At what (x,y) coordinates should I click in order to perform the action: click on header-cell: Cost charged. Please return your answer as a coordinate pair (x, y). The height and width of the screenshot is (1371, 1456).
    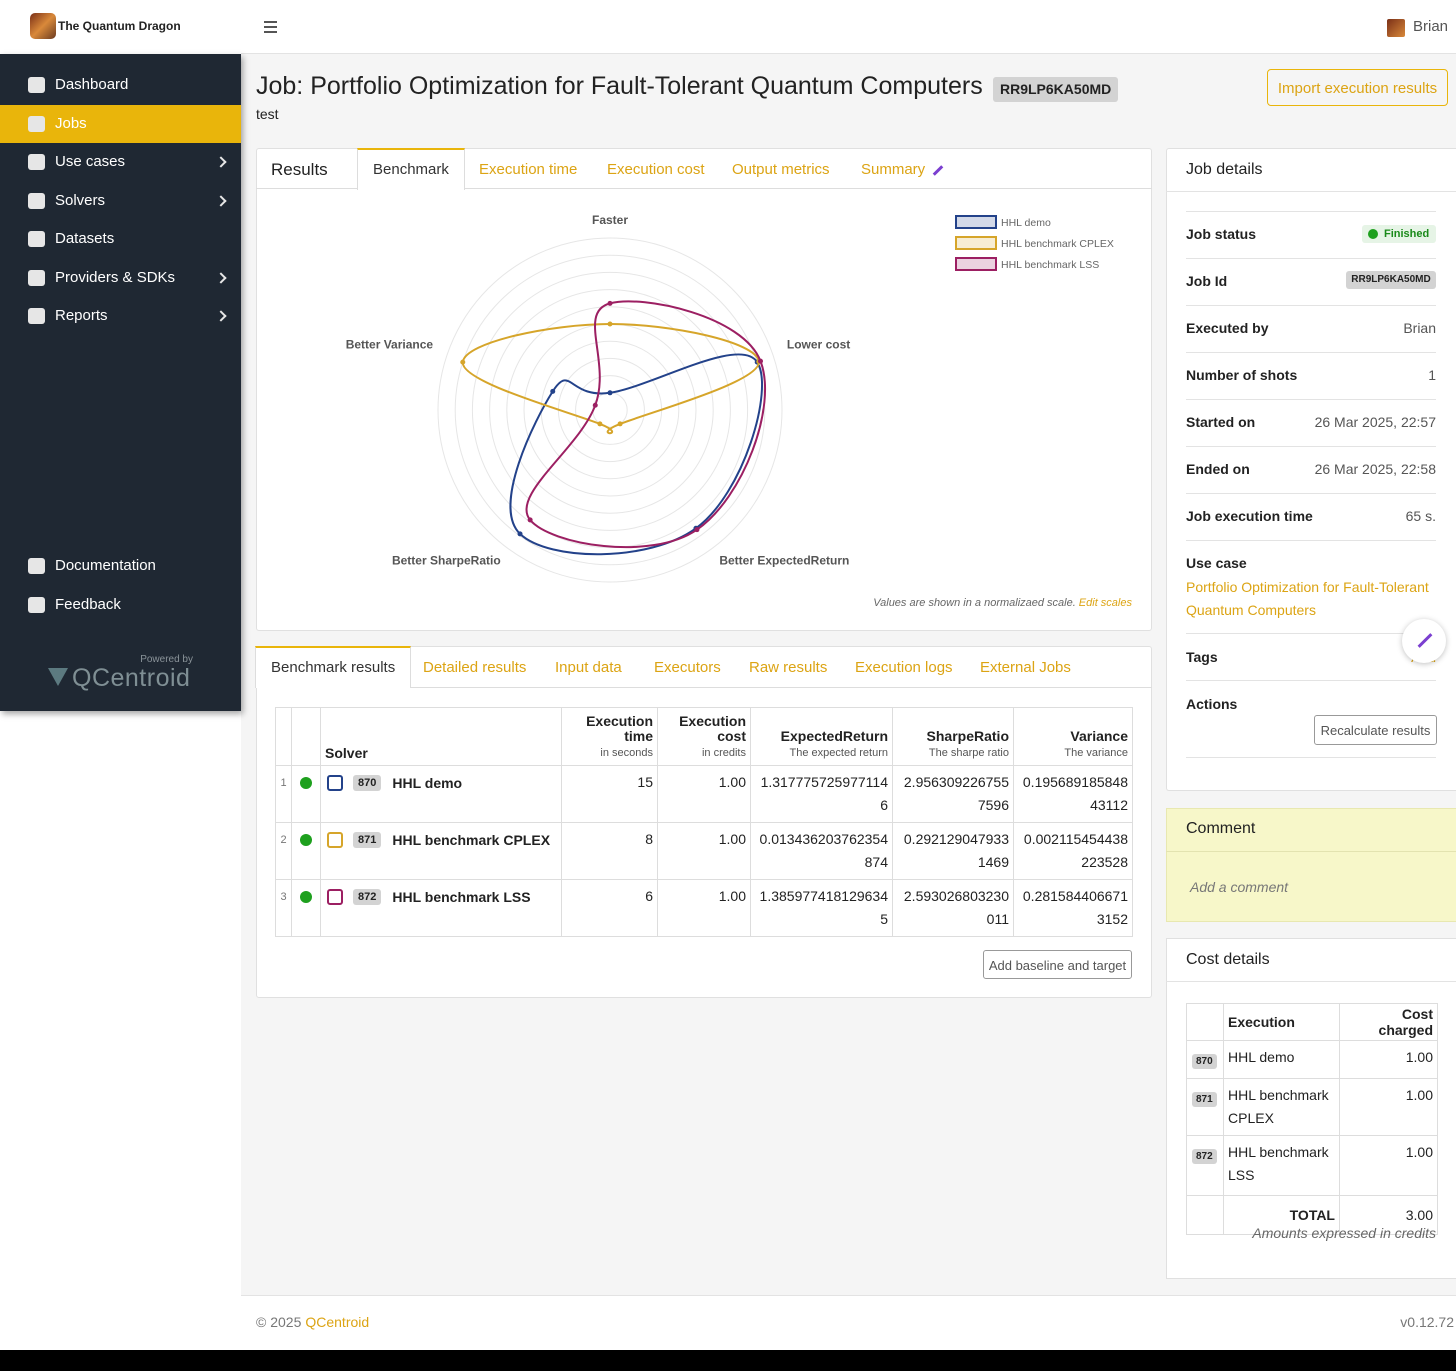
    Looking at the image, I should click on (1388, 1022).